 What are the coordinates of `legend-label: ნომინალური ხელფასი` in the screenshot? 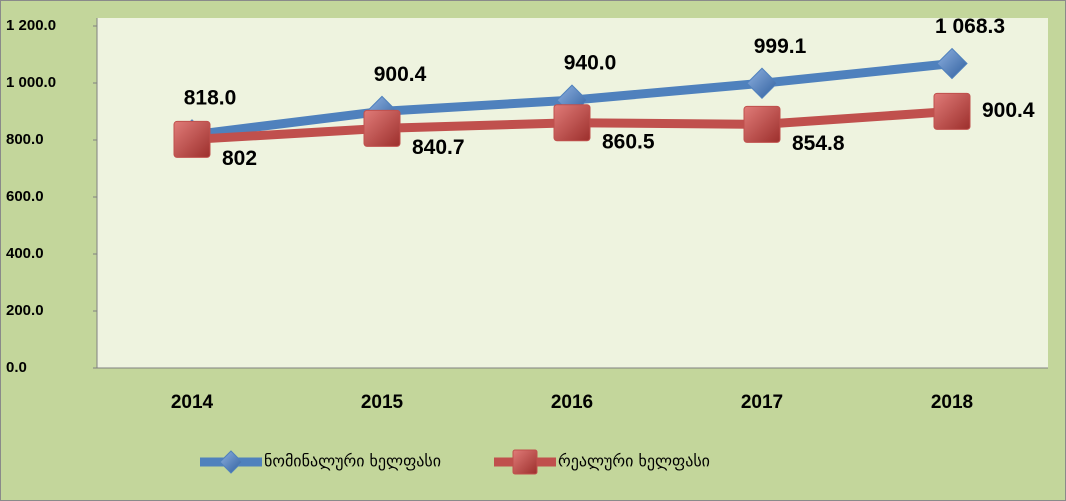 It's located at (352, 461).